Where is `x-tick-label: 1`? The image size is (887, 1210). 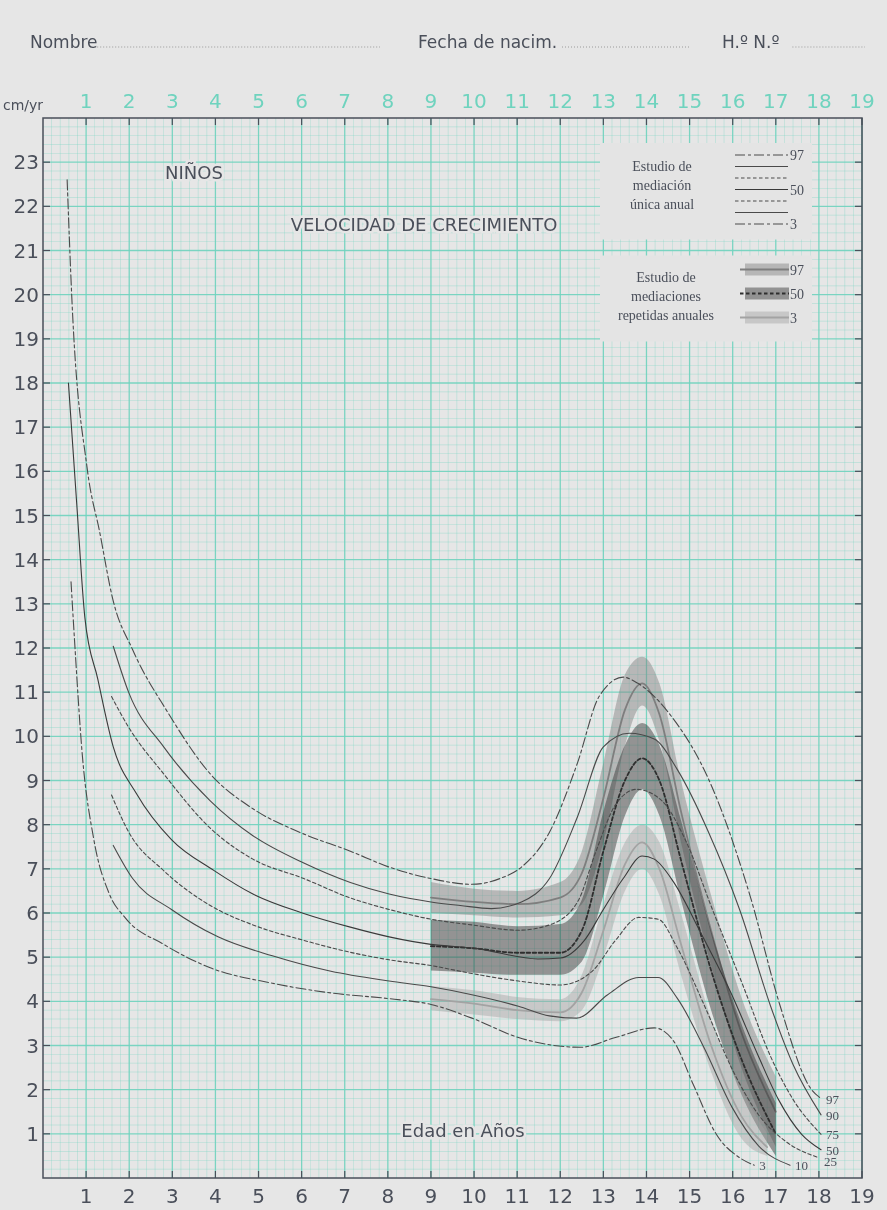 x-tick-label: 1 is located at coordinates (86, 101).